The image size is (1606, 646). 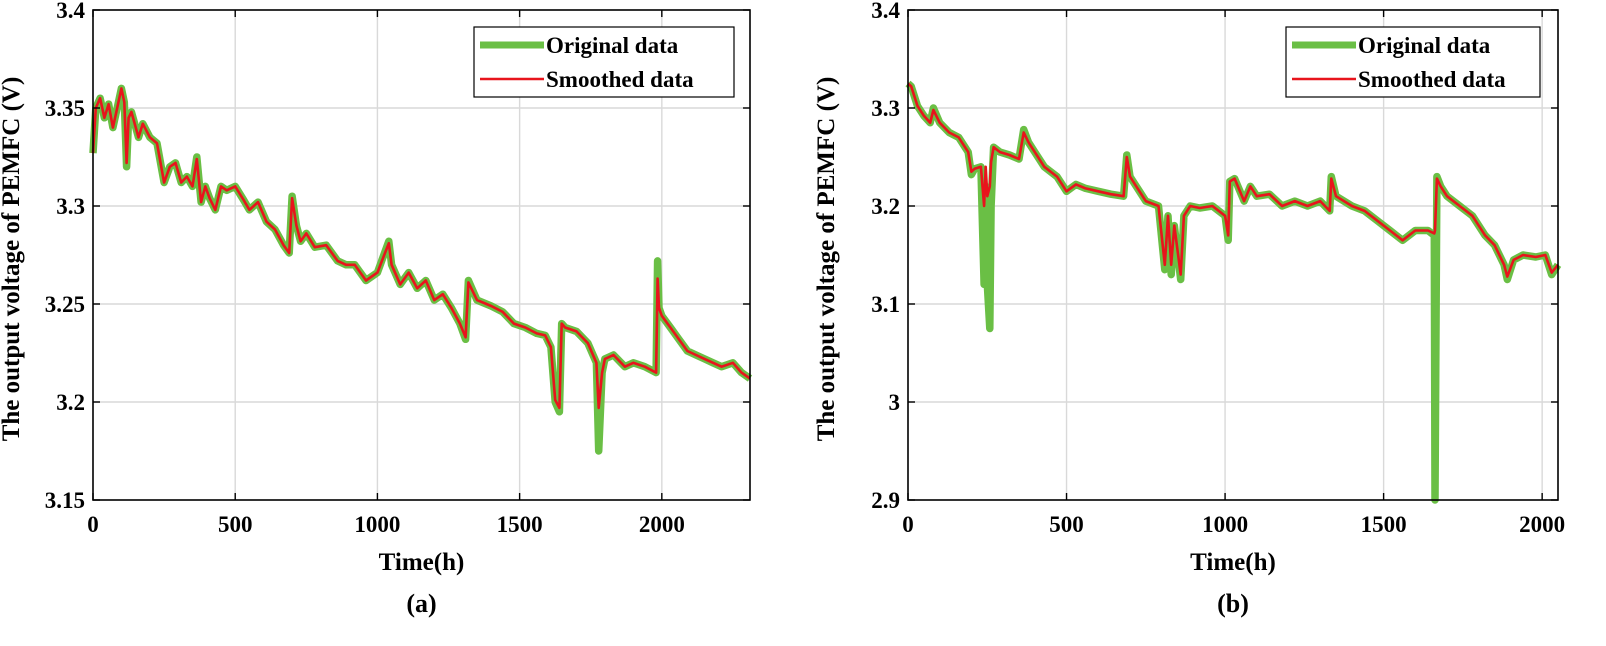 What do you see at coordinates (1233, 562) in the screenshot?
I see `x-axis-label-b: Time(h)` at bounding box center [1233, 562].